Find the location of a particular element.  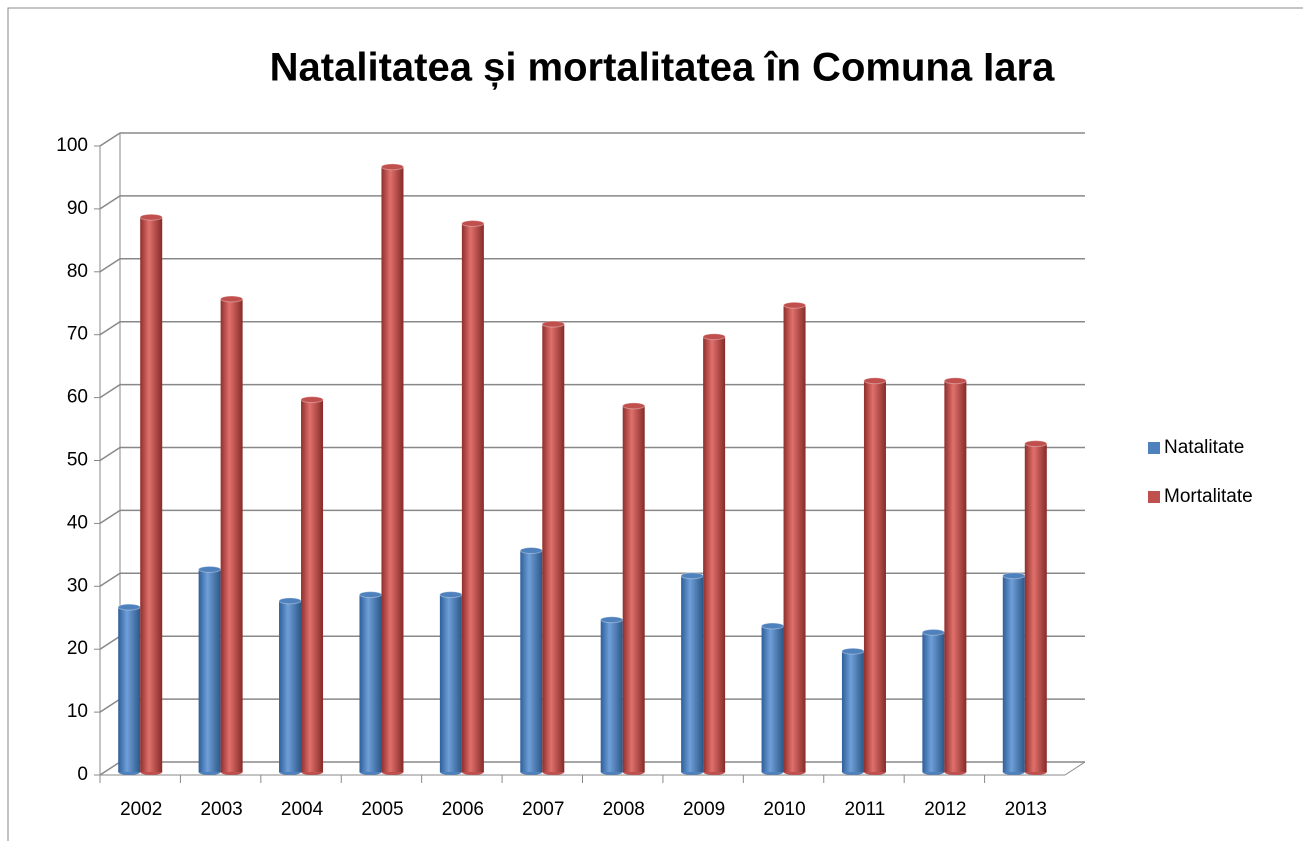

legend-label: Mortalitate is located at coordinates (1208, 496).